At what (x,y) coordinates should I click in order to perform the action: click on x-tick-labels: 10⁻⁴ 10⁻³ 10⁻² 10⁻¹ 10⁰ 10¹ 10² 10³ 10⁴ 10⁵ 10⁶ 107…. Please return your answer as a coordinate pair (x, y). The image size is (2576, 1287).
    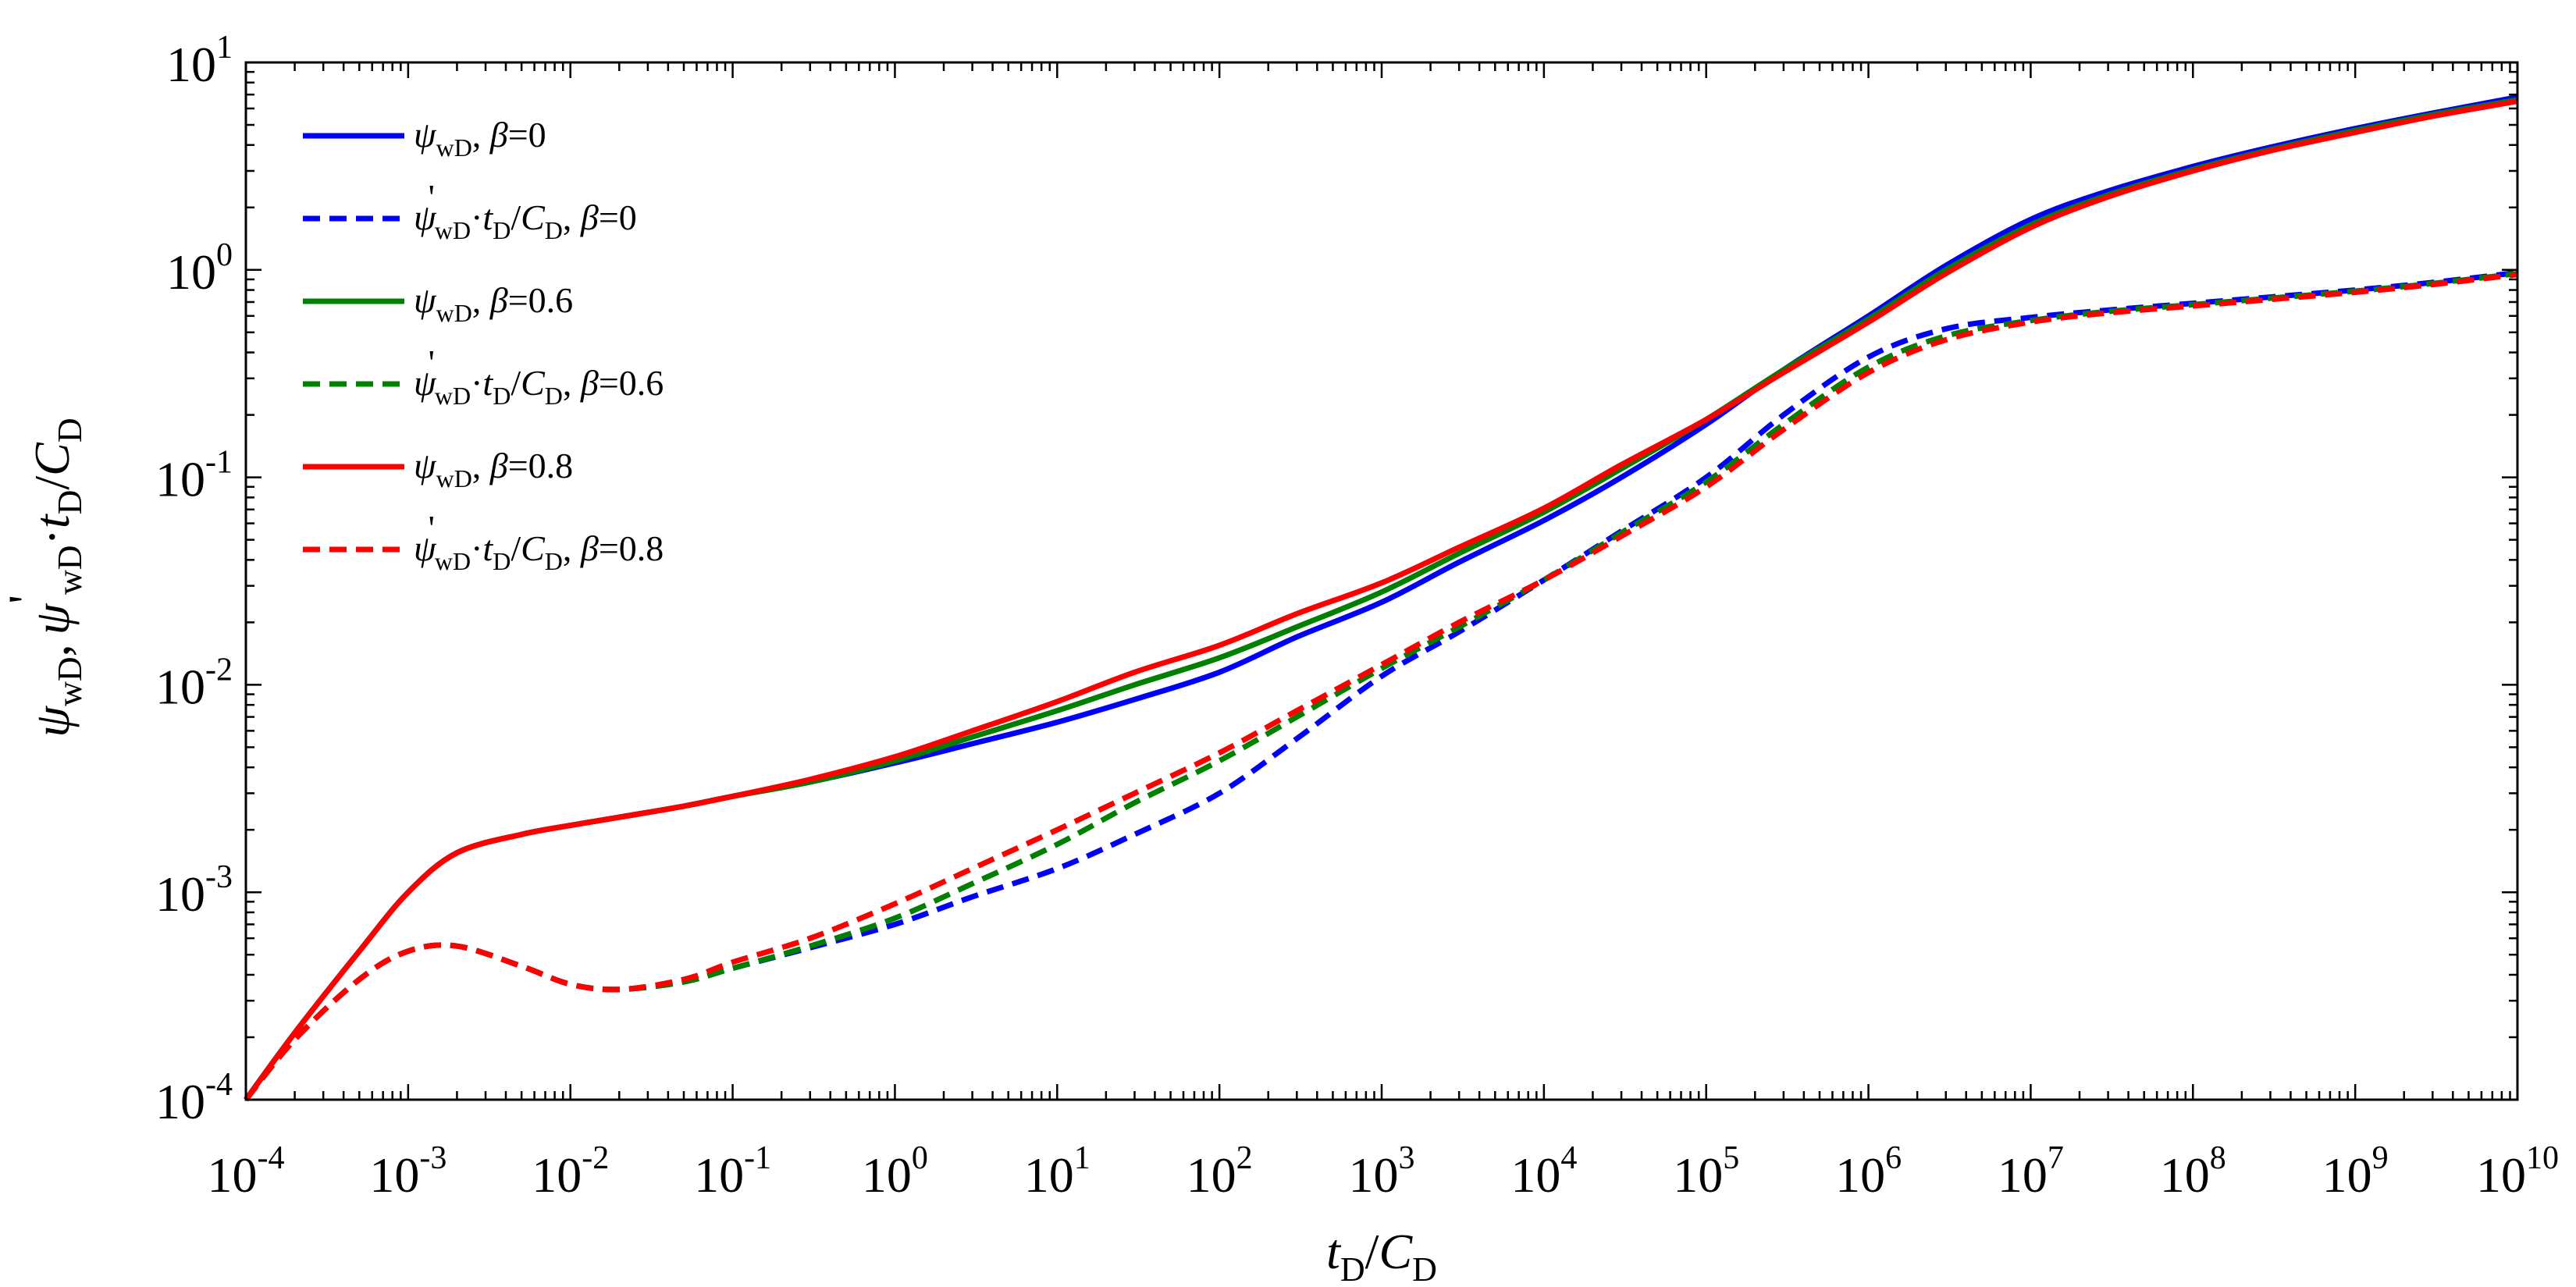
    Looking at the image, I should click on (1384, 1171).